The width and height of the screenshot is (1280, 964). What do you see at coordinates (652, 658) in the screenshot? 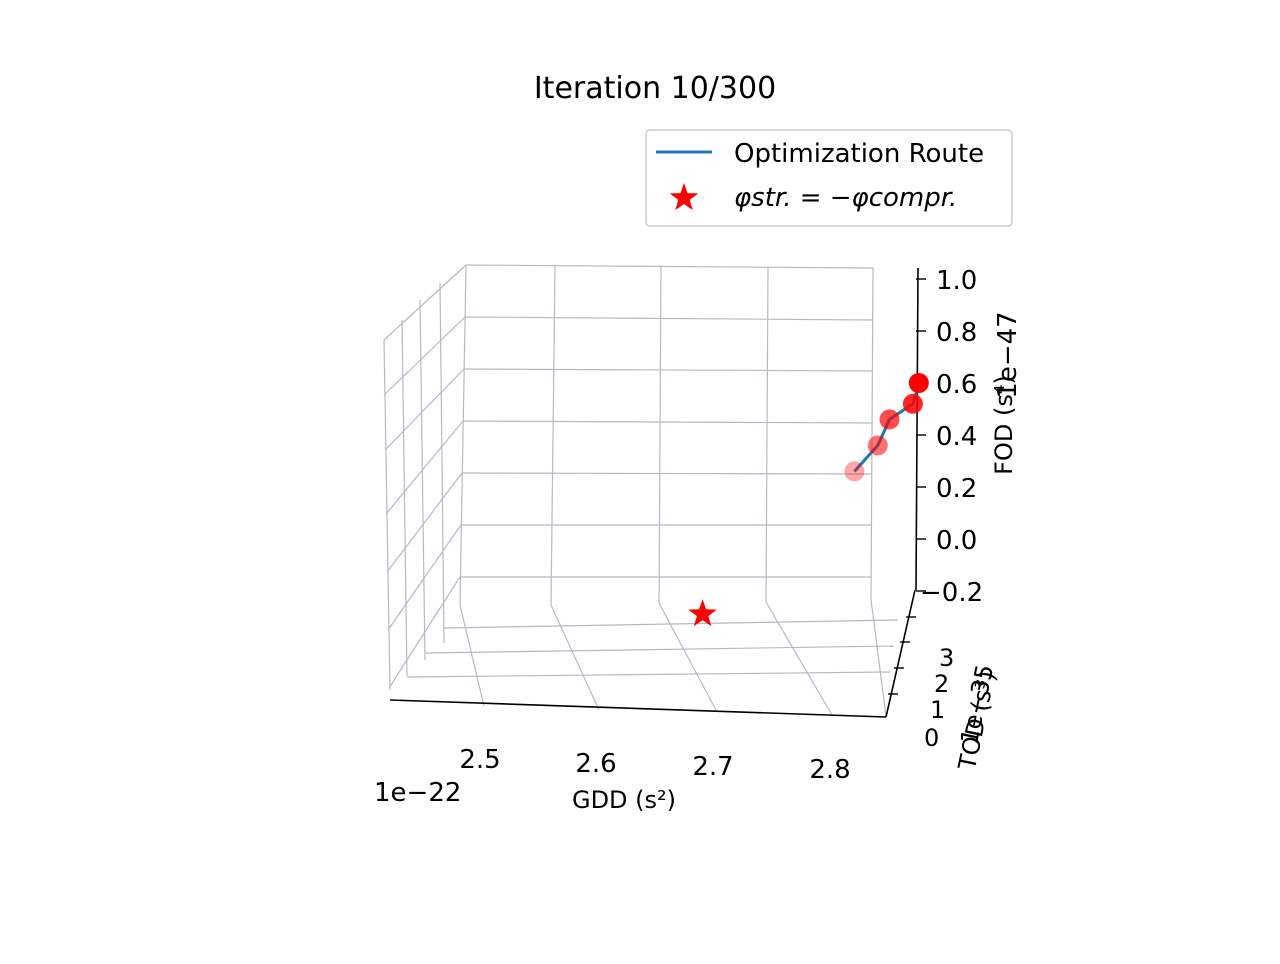
I see `floor-pane-grid` at bounding box center [652, 658].